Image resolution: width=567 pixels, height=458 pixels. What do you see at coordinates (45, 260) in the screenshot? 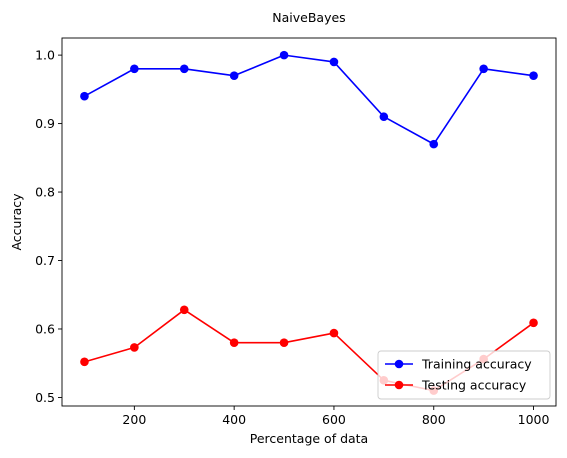
I see `y-tick-label: 0.7` at bounding box center [45, 260].